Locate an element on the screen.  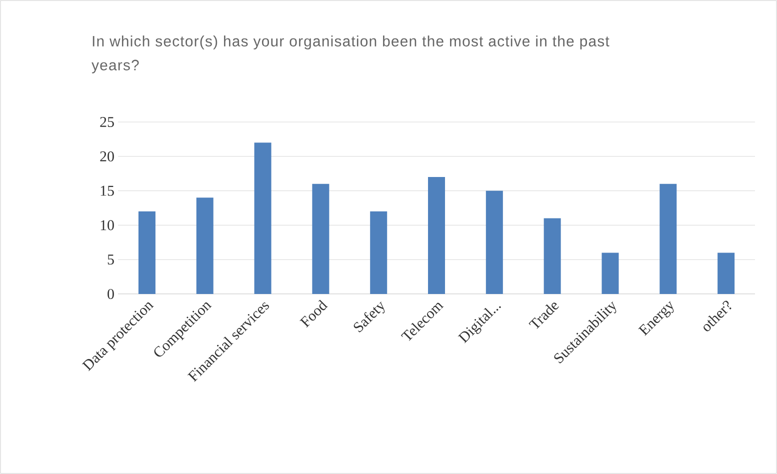
y-tick-label: 20 is located at coordinates (107, 156).